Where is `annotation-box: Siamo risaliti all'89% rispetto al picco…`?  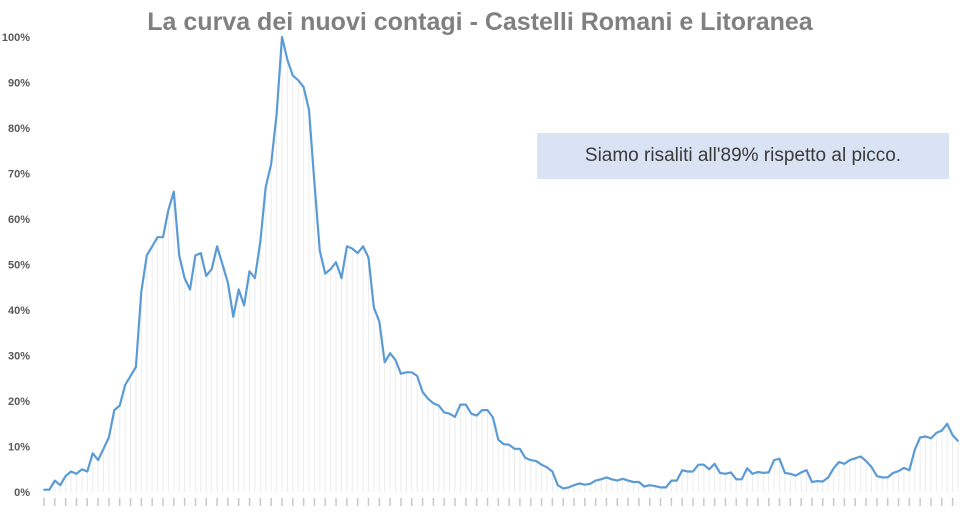 annotation-box: Siamo risaliti all'89% rispetto al picco… is located at coordinates (743, 156).